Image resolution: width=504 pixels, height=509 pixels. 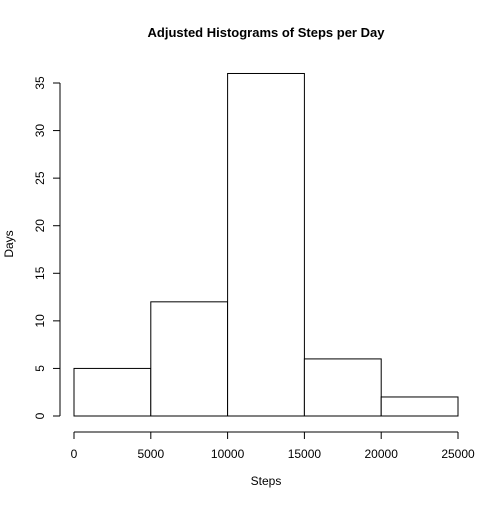 What do you see at coordinates (382, 454) in the screenshot?
I see `x-tick-label: 20000` at bounding box center [382, 454].